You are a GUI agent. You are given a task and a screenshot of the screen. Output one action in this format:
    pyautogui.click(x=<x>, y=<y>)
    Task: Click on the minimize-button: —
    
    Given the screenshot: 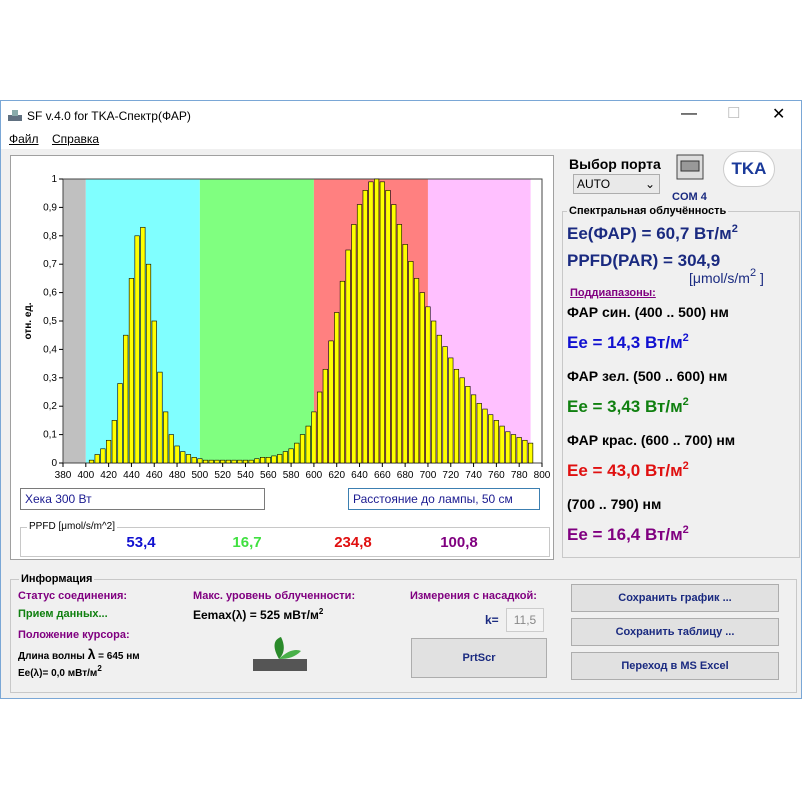 What is the action you would take?
    pyautogui.click(x=689, y=113)
    